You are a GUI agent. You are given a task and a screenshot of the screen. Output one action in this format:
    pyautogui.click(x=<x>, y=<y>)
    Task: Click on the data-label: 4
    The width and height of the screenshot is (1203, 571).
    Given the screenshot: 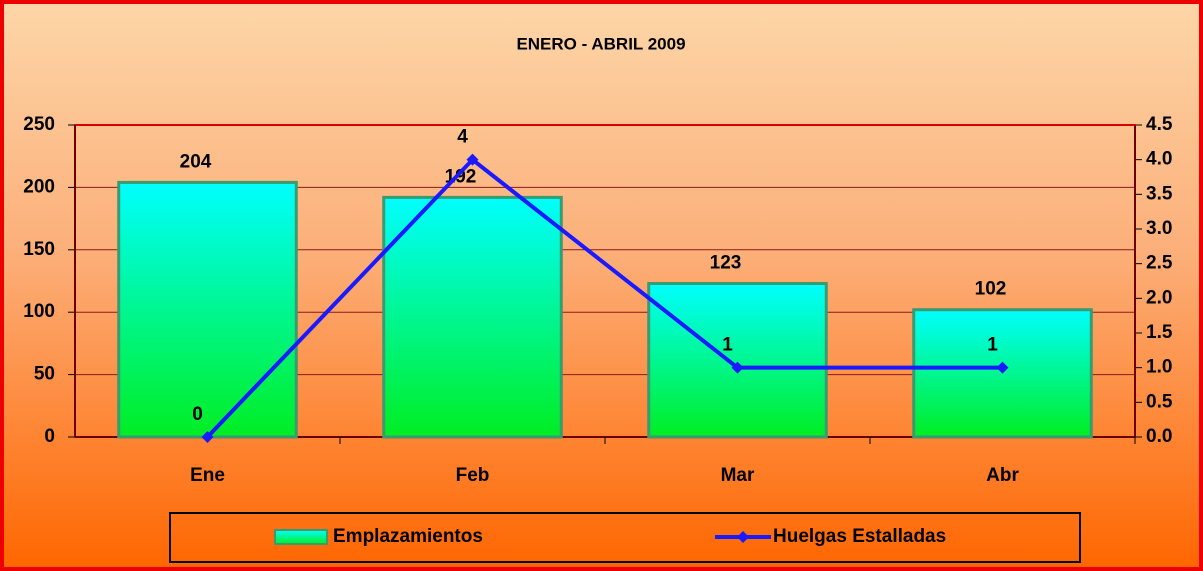 What is the action you would take?
    pyautogui.click(x=462, y=137)
    